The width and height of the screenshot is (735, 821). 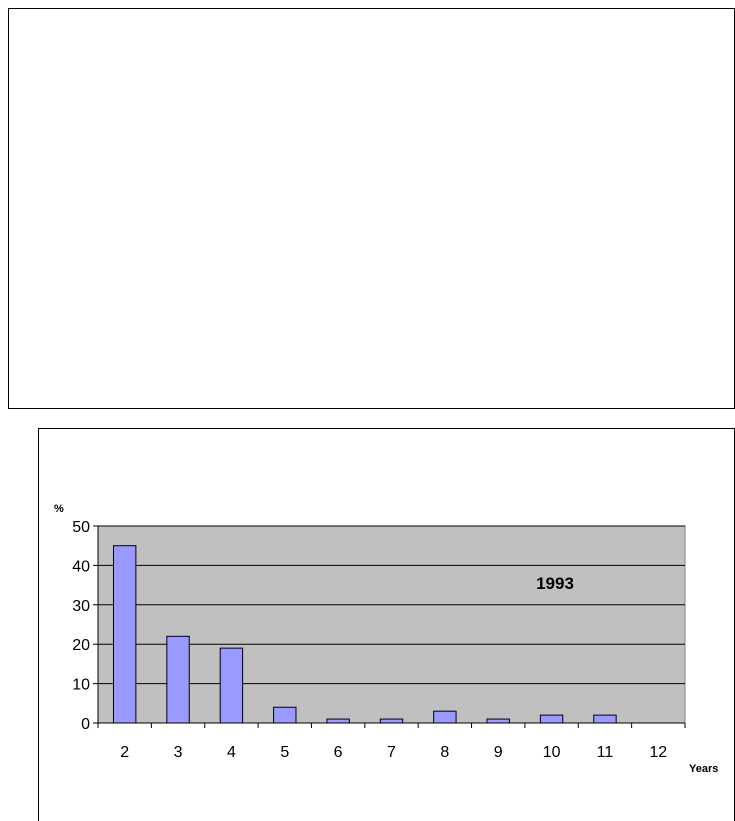 What do you see at coordinates (81, 606) in the screenshot?
I see `y-tick-label: 30` at bounding box center [81, 606].